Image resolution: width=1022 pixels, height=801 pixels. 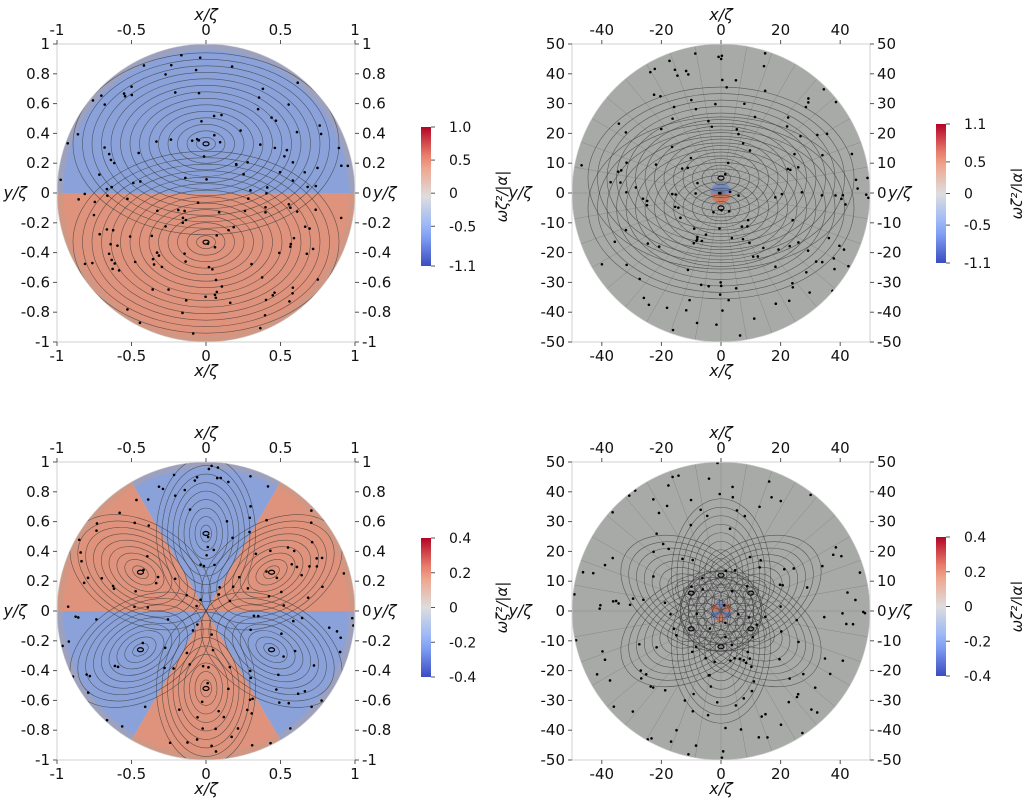 What do you see at coordinates (35, 312) in the screenshot?
I see `y-tick-label-left: -0.8` at bounding box center [35, 312].